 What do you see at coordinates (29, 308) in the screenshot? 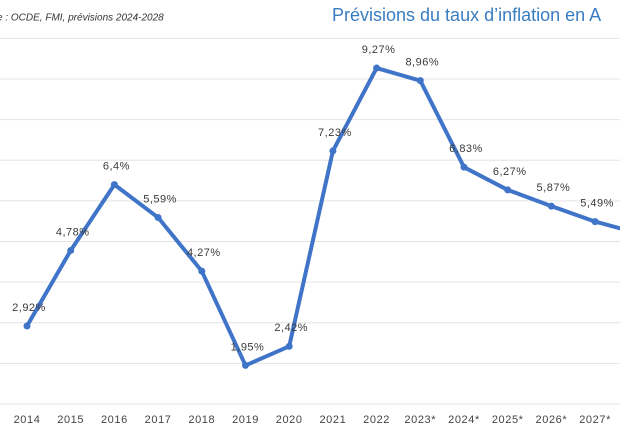
I see `value-label: 2,92%` at bounding box center [29, 308].